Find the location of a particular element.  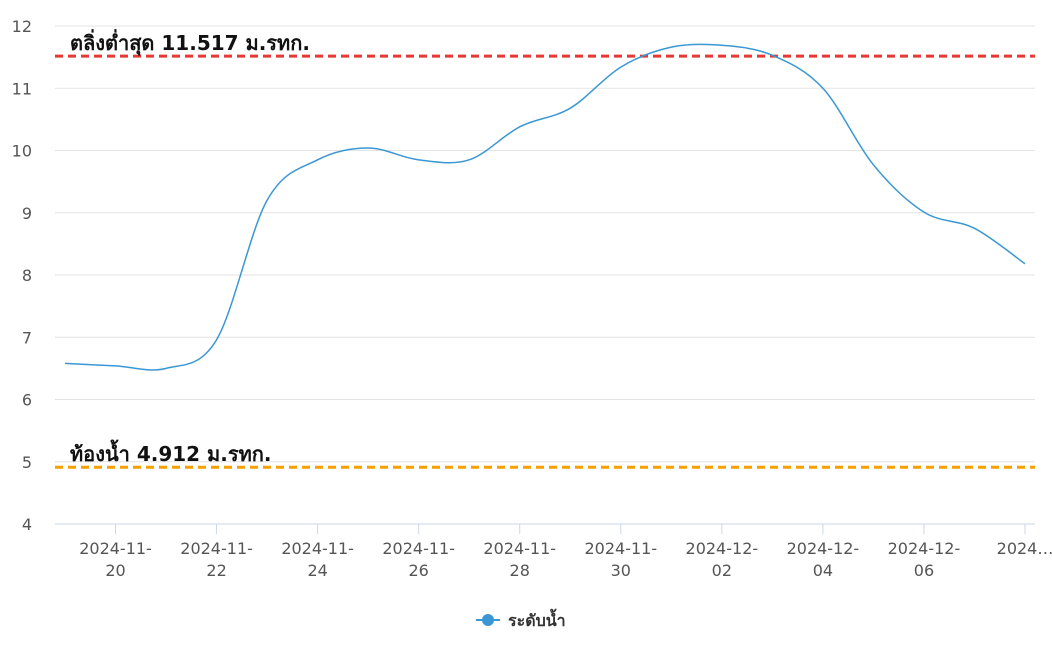

y-tick-label: 7 is located at coordinates (27, 337).